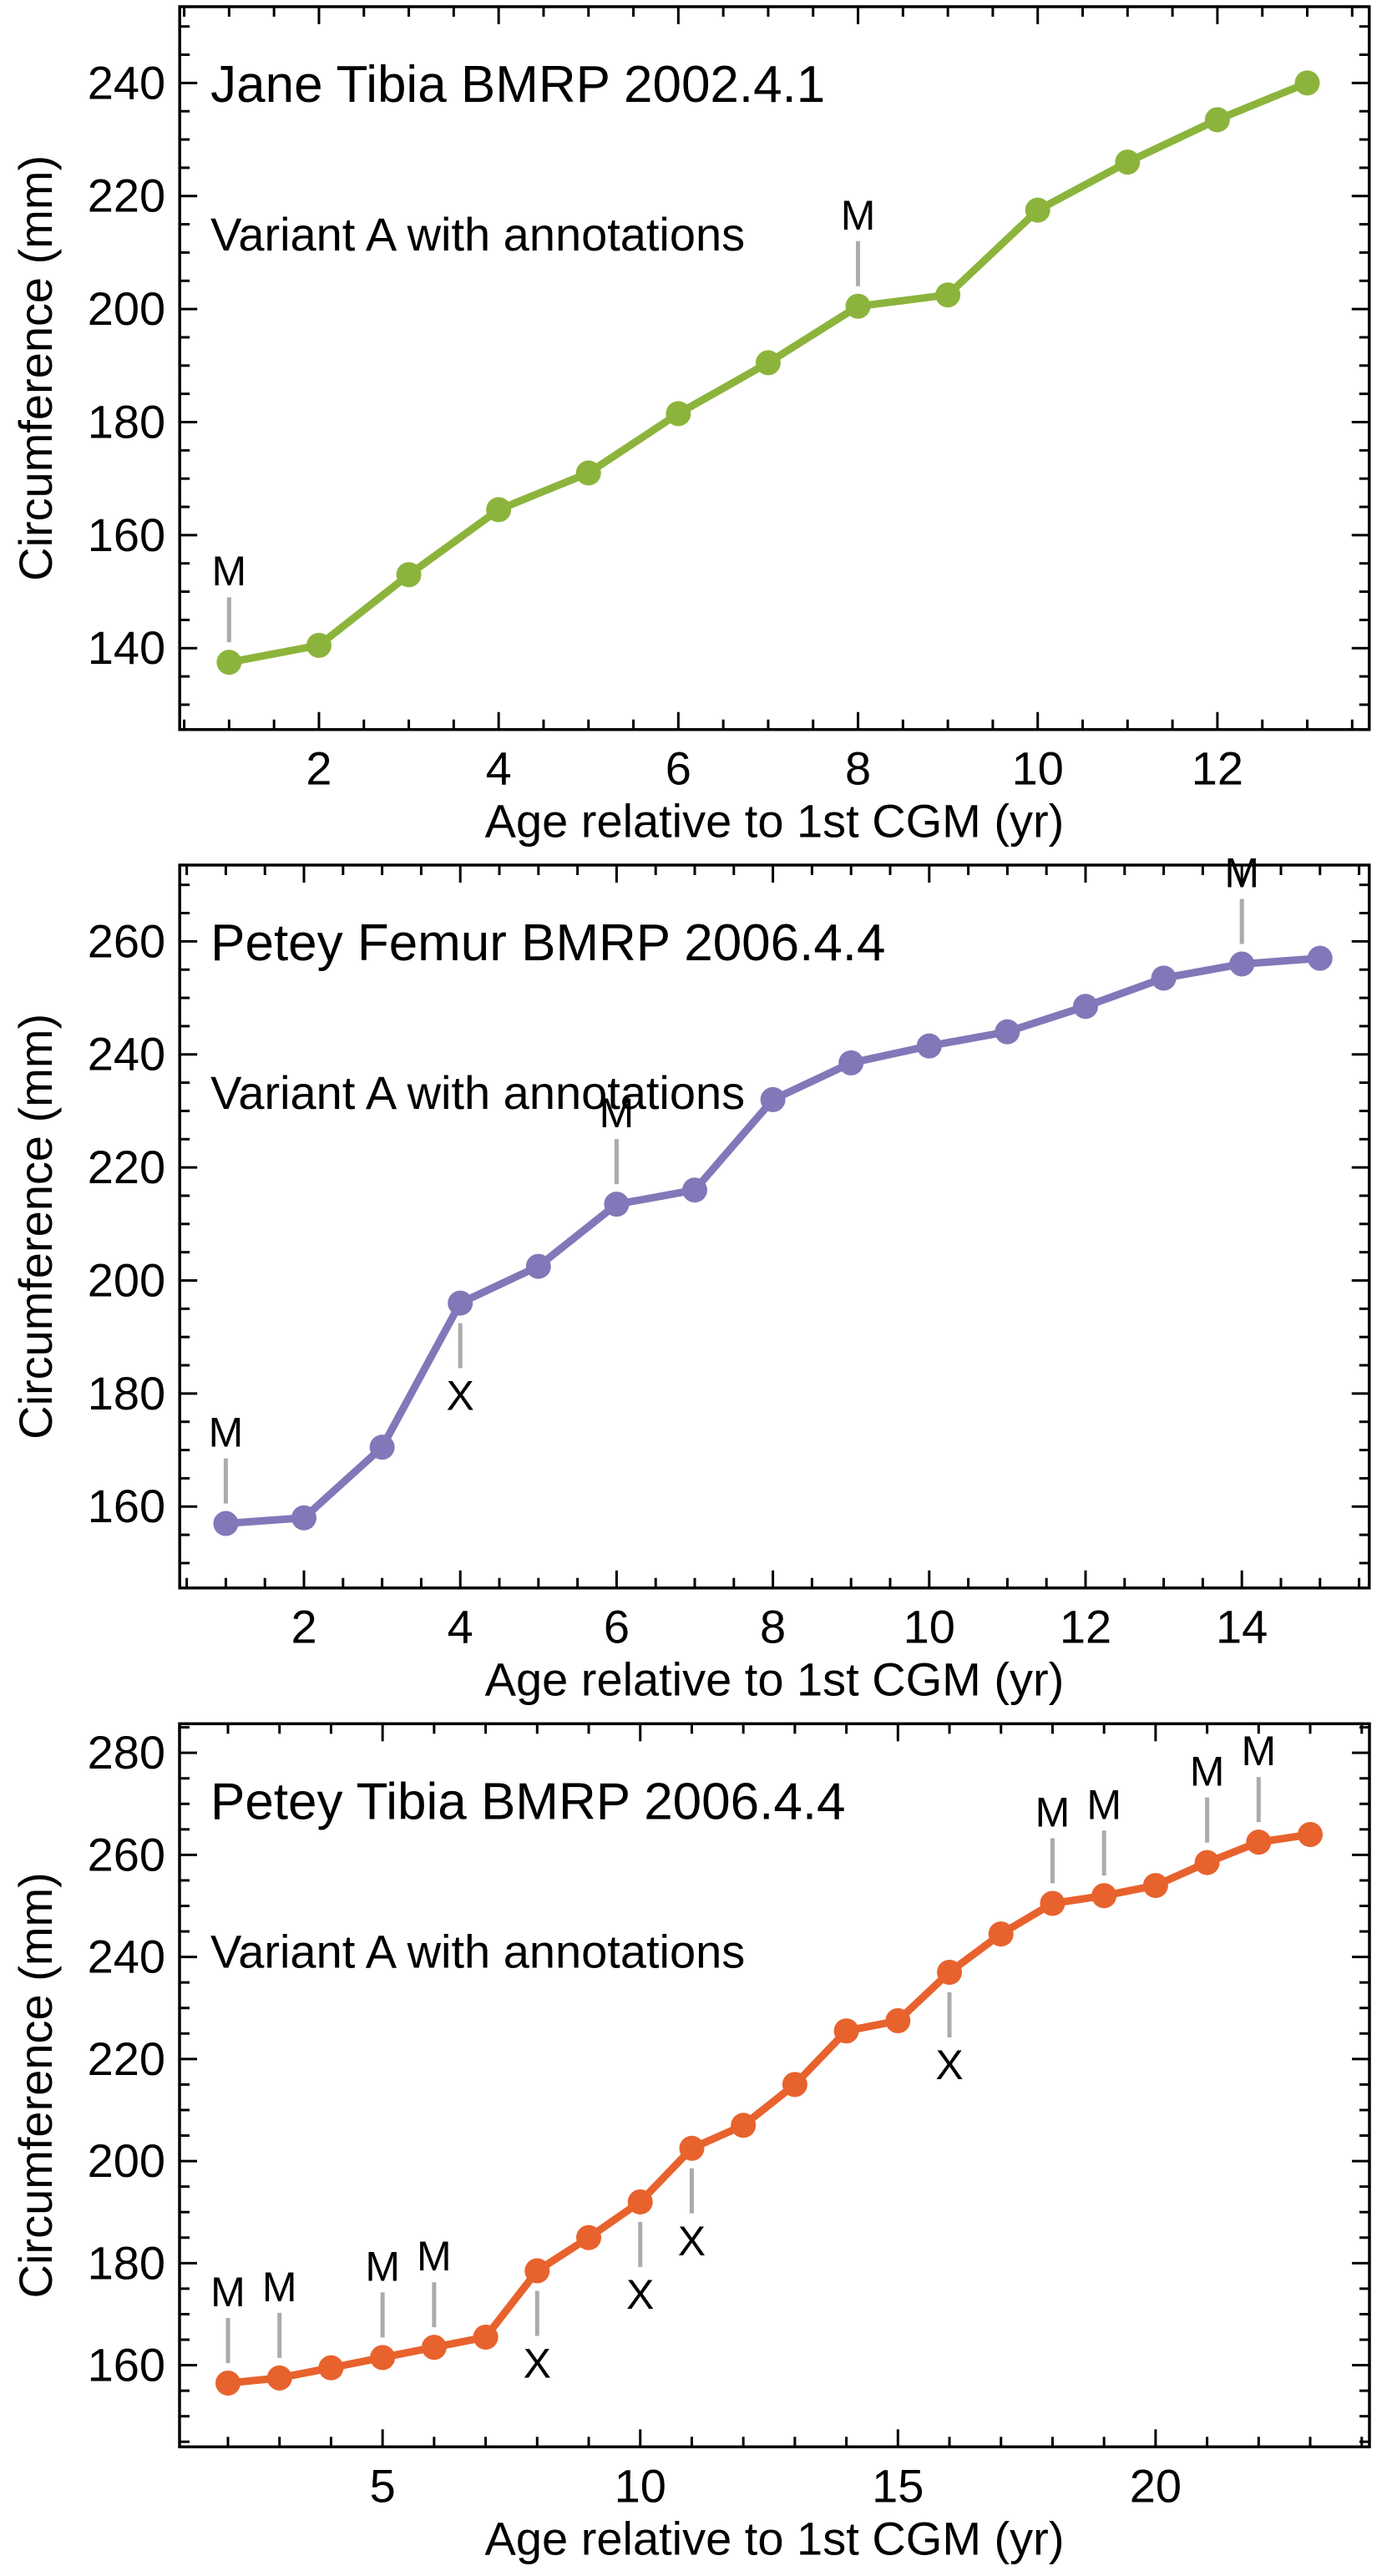 This screenshot has width=1392, height=2576. Describe the element at coordinates (898, 2485) in the screenshot. I see `x-tick-label: 15` at that location.